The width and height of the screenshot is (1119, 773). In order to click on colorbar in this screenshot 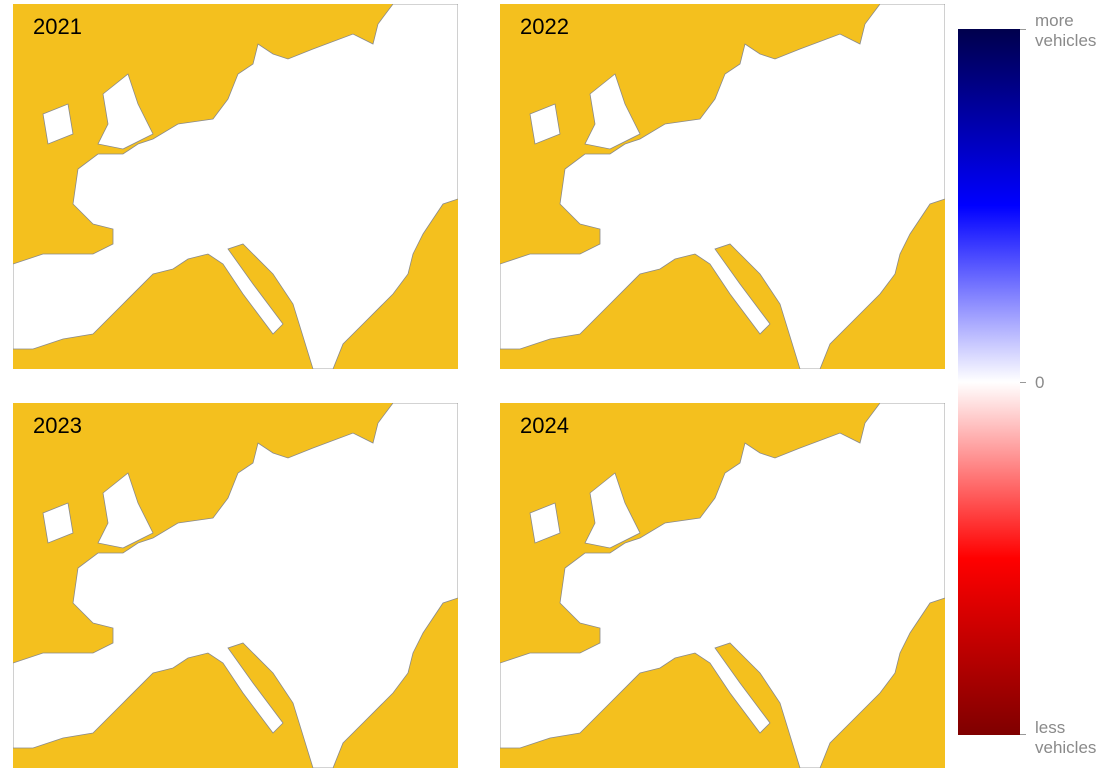, I will do `click(989, 382)`.